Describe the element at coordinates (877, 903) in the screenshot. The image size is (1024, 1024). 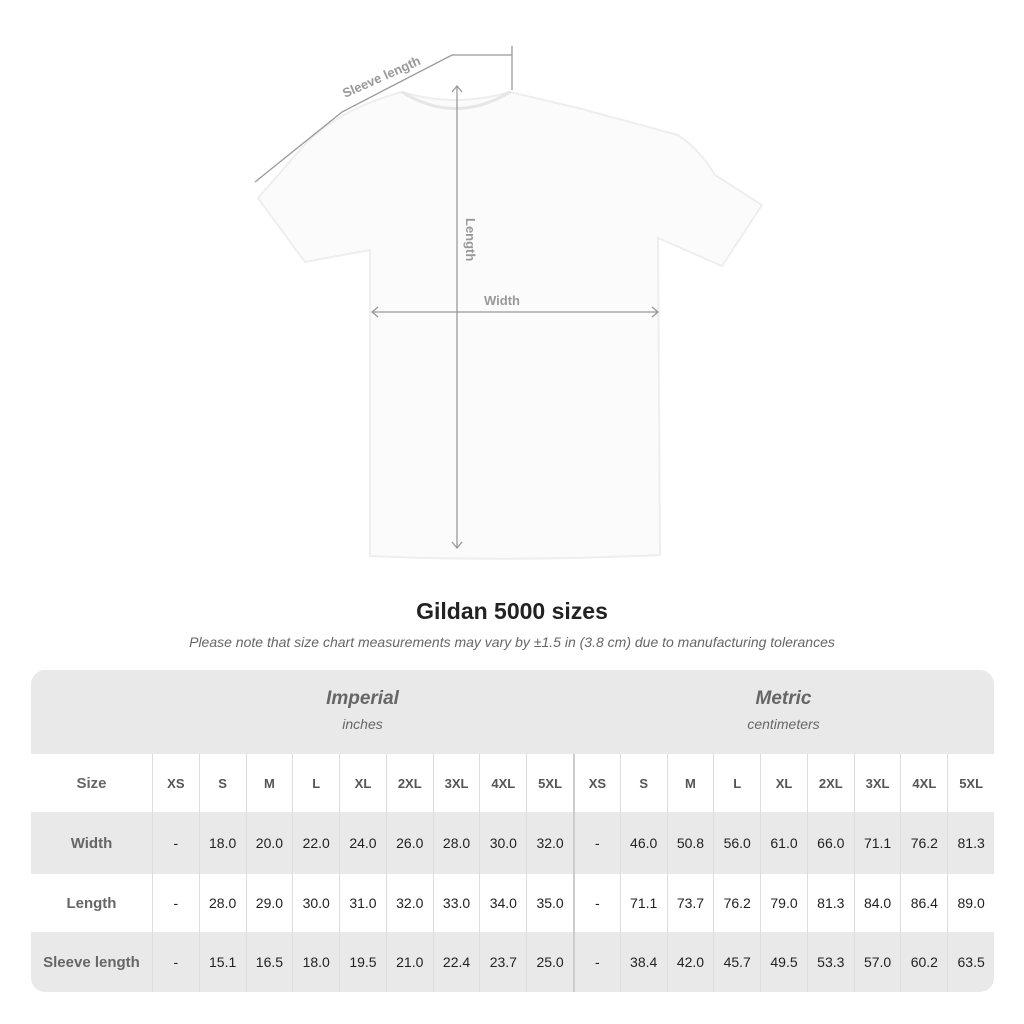
I see `metric-value-cell: 84.0` at that location.